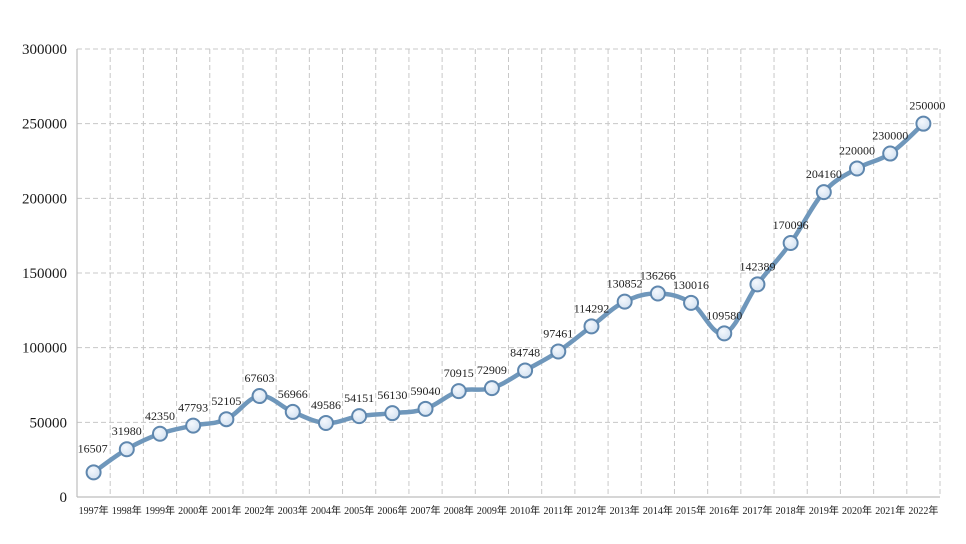  I want to click on x-tick-label: 2015年, so click(691, 510).